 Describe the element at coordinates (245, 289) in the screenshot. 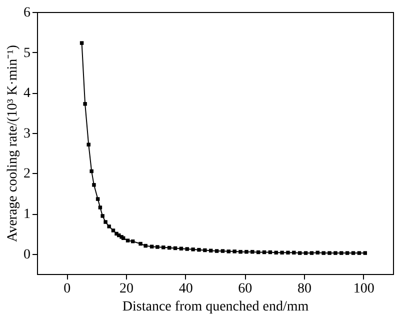

I see `x-tick-label: 60` at that location.